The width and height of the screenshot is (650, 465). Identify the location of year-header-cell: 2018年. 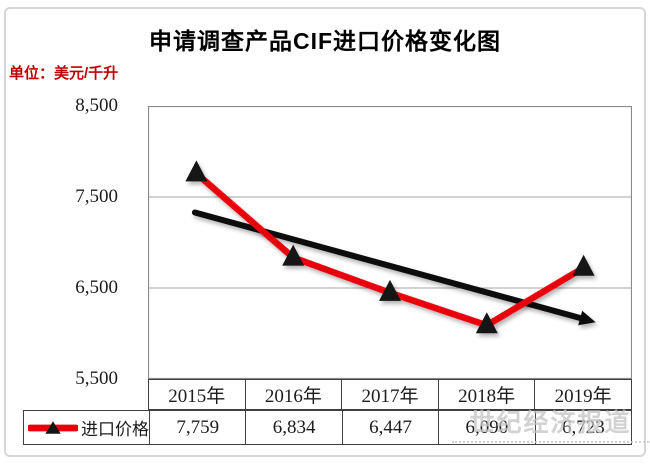
(486, 394).